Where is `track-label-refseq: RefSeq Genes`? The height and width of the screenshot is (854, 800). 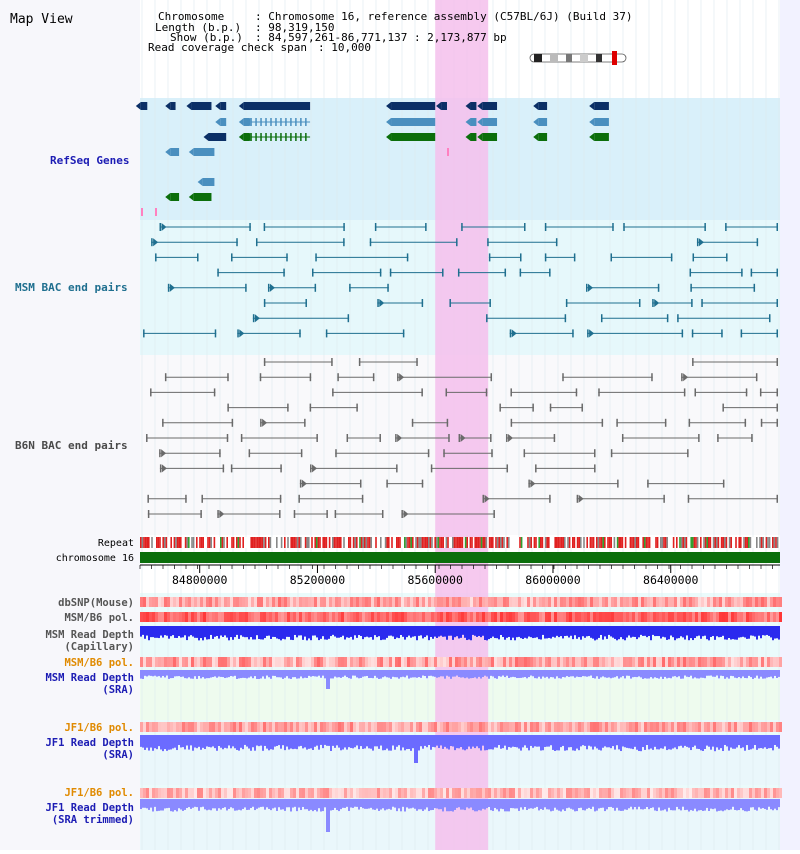 track-label-refseq: RefSeq Genes is located at coordinates (89, 160).